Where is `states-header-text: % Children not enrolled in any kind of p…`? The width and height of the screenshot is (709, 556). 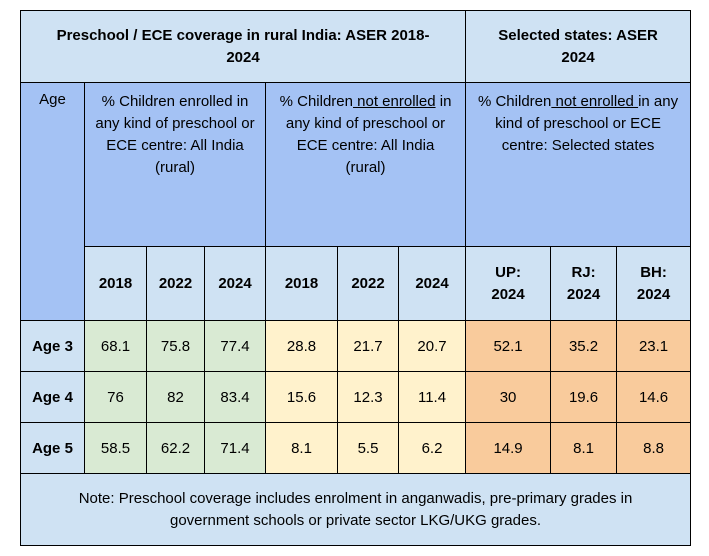 states-header-text: % Children not enrolled in any kind of p… is located at coordinates (578, 124).